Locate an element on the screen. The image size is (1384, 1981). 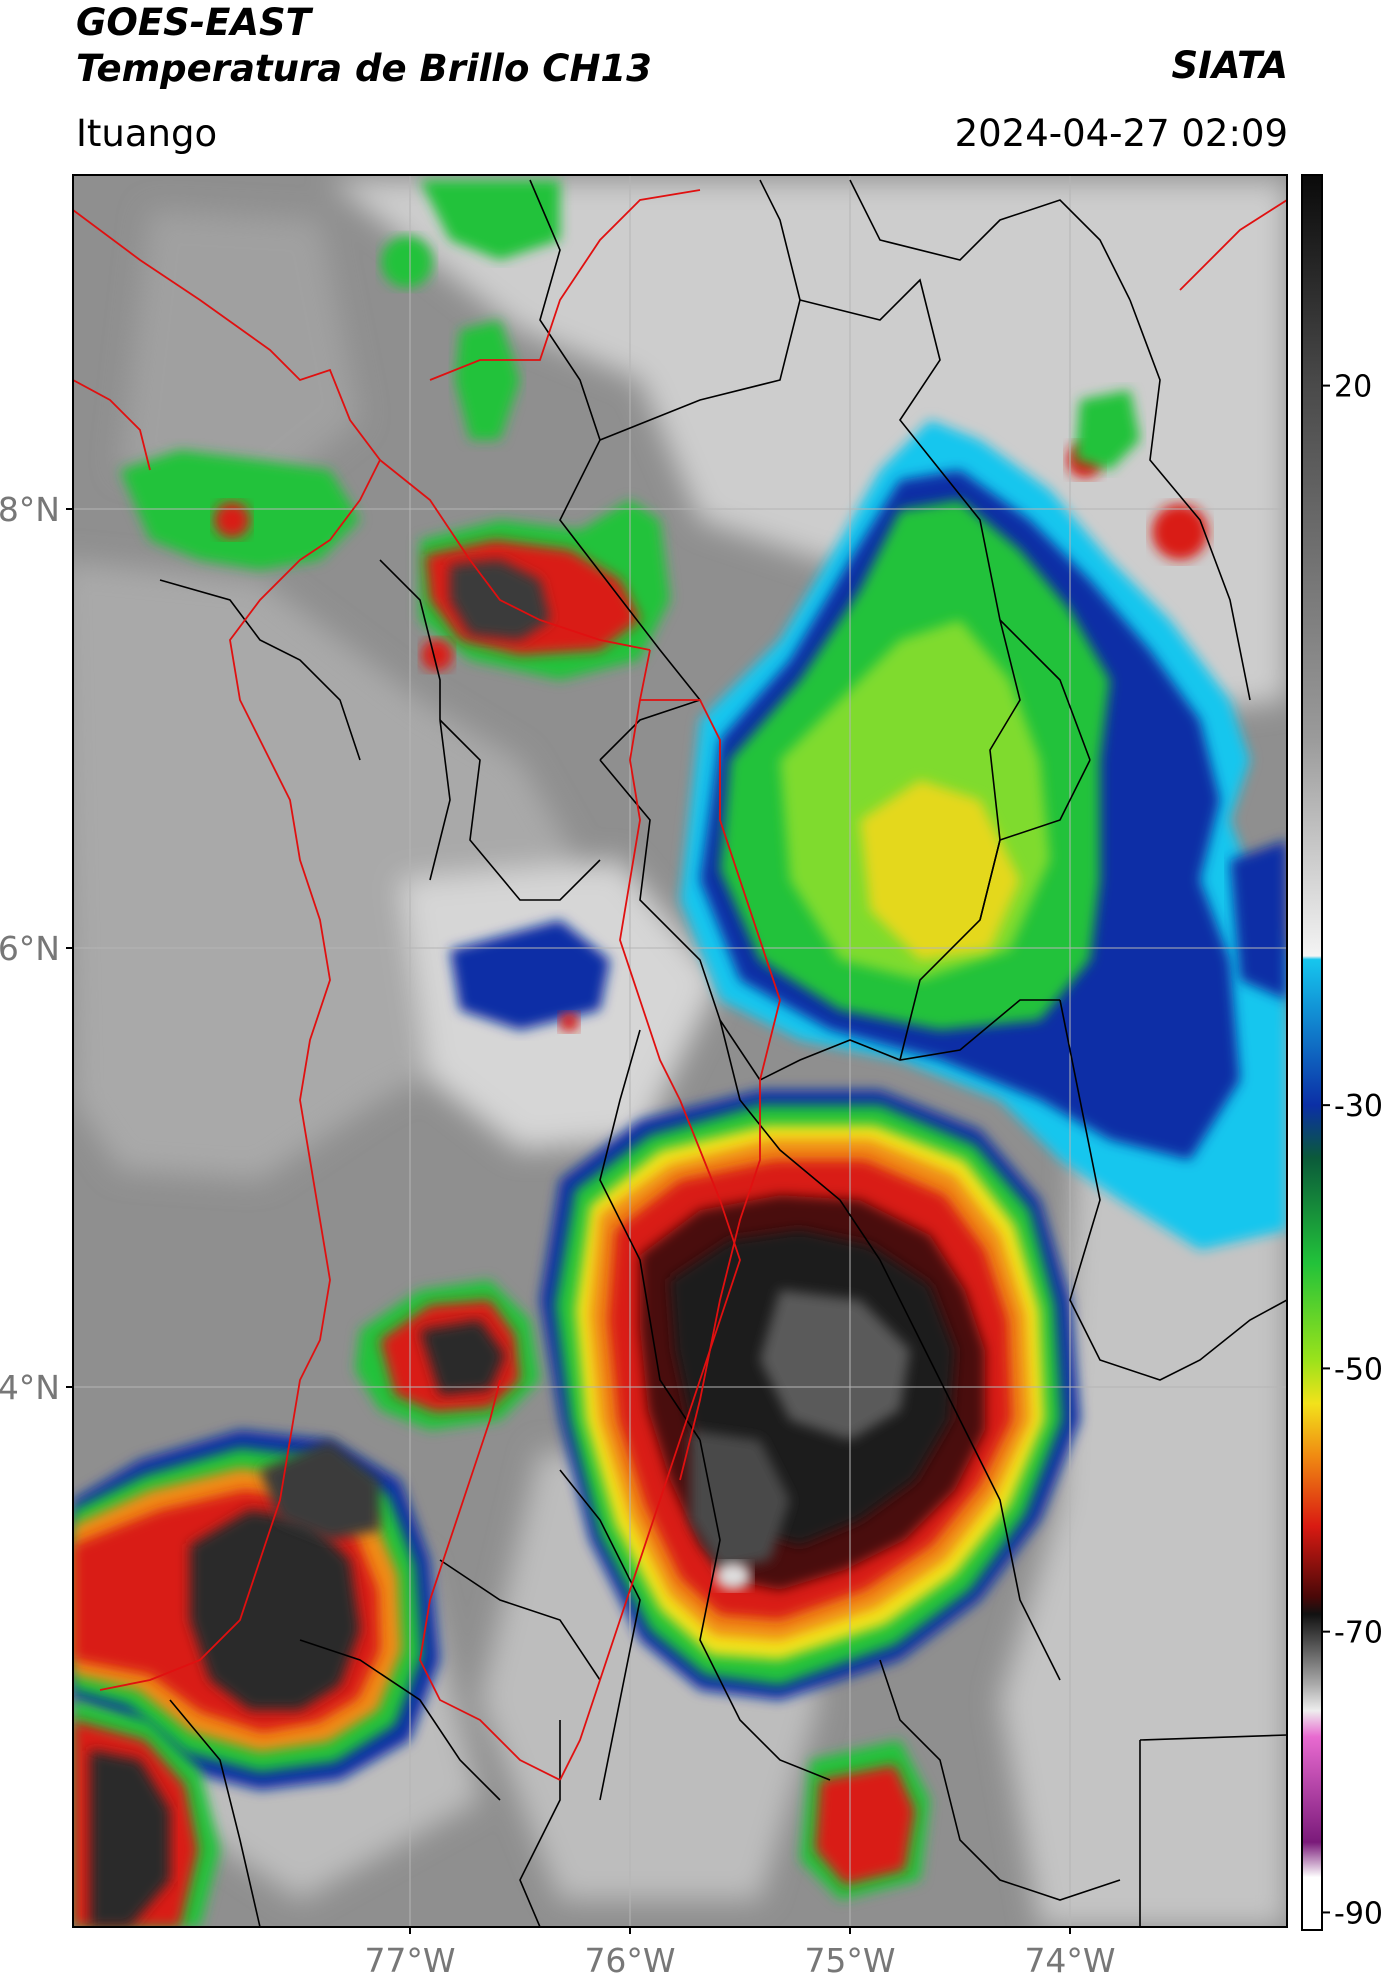
colorbar-tick-label: -70 is located at coordinates (1358, 1633).